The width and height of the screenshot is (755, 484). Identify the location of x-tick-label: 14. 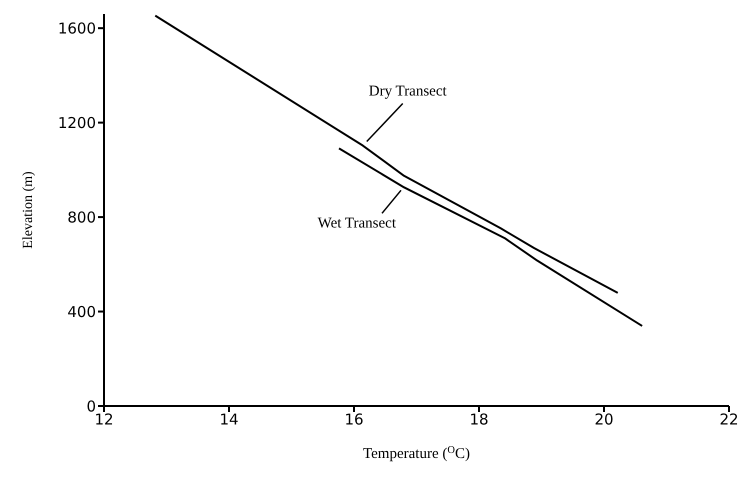
(229, 419).